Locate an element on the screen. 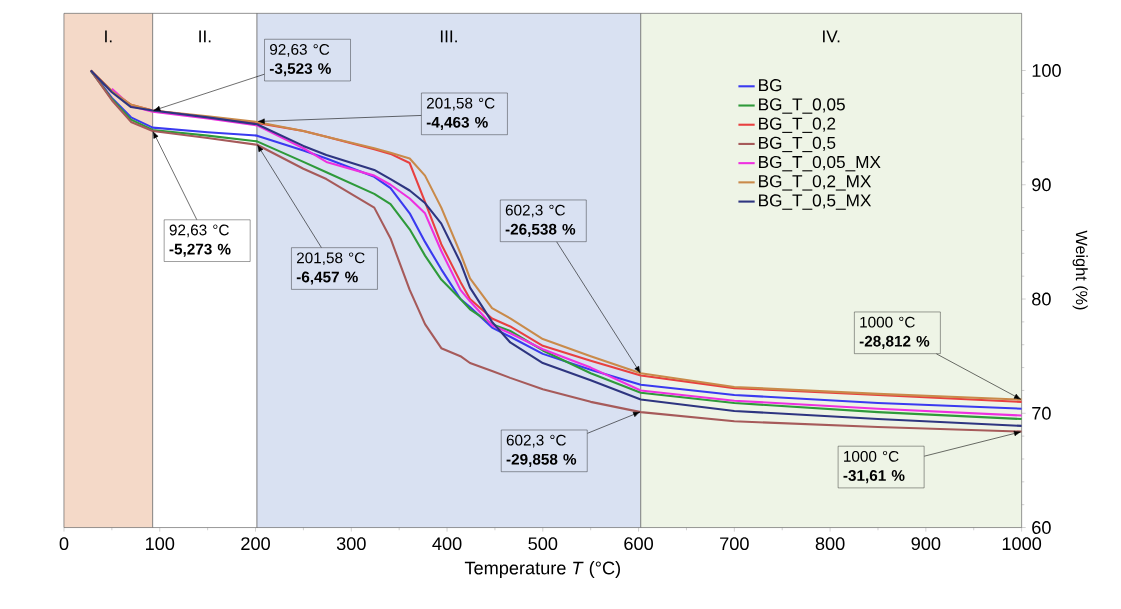  annotation: 602,3 °C -26,538 % is located at coordinates (540, 221).